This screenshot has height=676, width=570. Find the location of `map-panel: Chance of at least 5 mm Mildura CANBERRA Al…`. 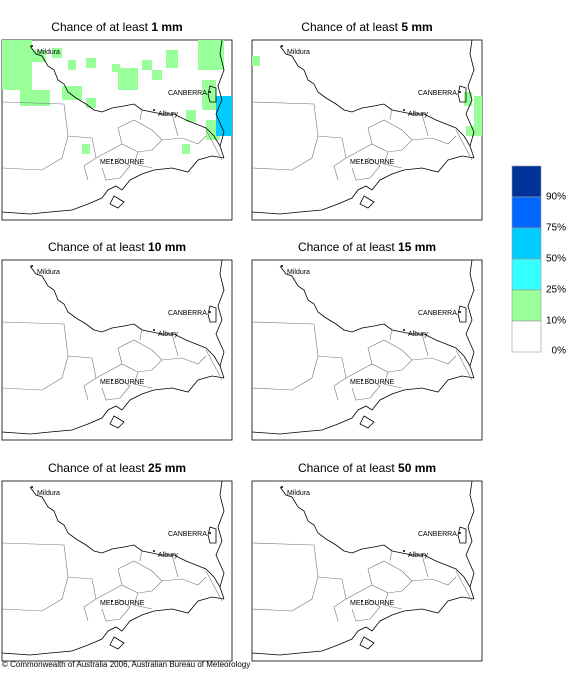

map-panel: Chance of at least 5 mm Mildura CANBERRA Al… is located at coordinates (367, 120).